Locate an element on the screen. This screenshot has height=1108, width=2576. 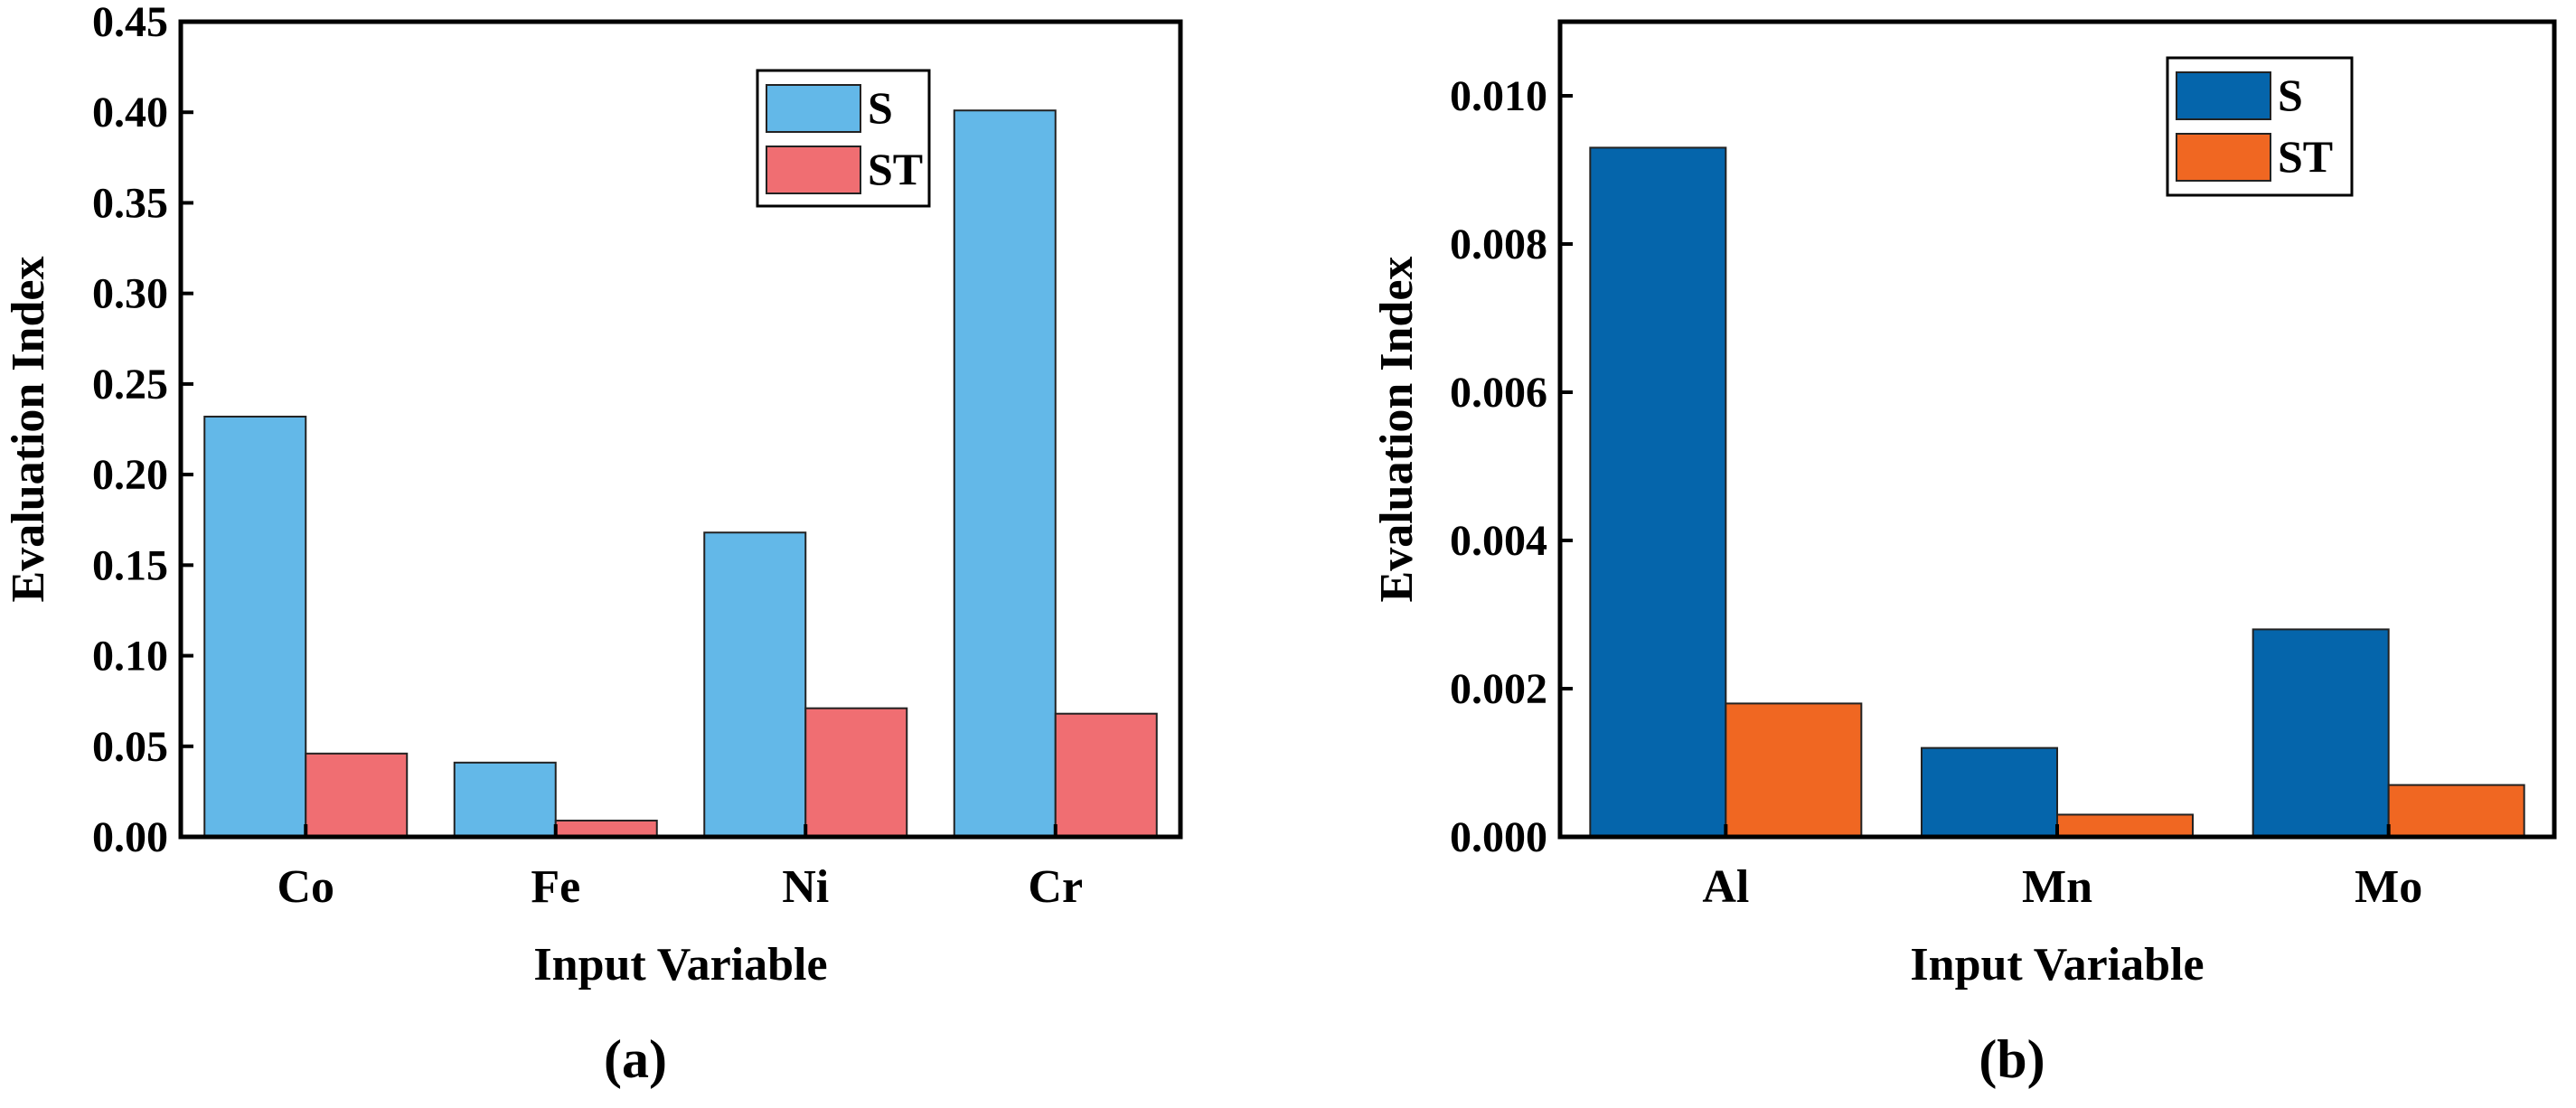
x-tick-label-a-1: Fe is located at coordinates (555, 887).